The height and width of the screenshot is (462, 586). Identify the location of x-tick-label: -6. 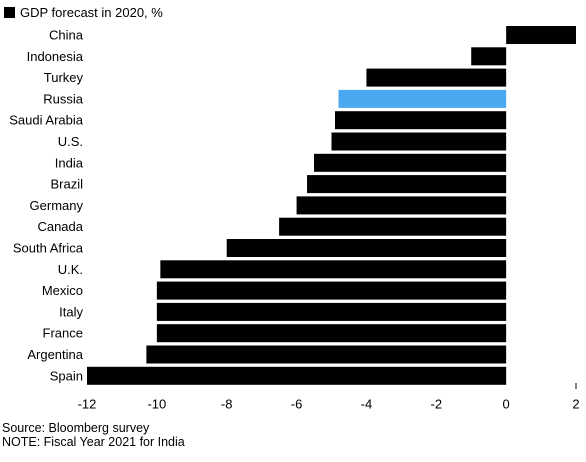
(297, 404).